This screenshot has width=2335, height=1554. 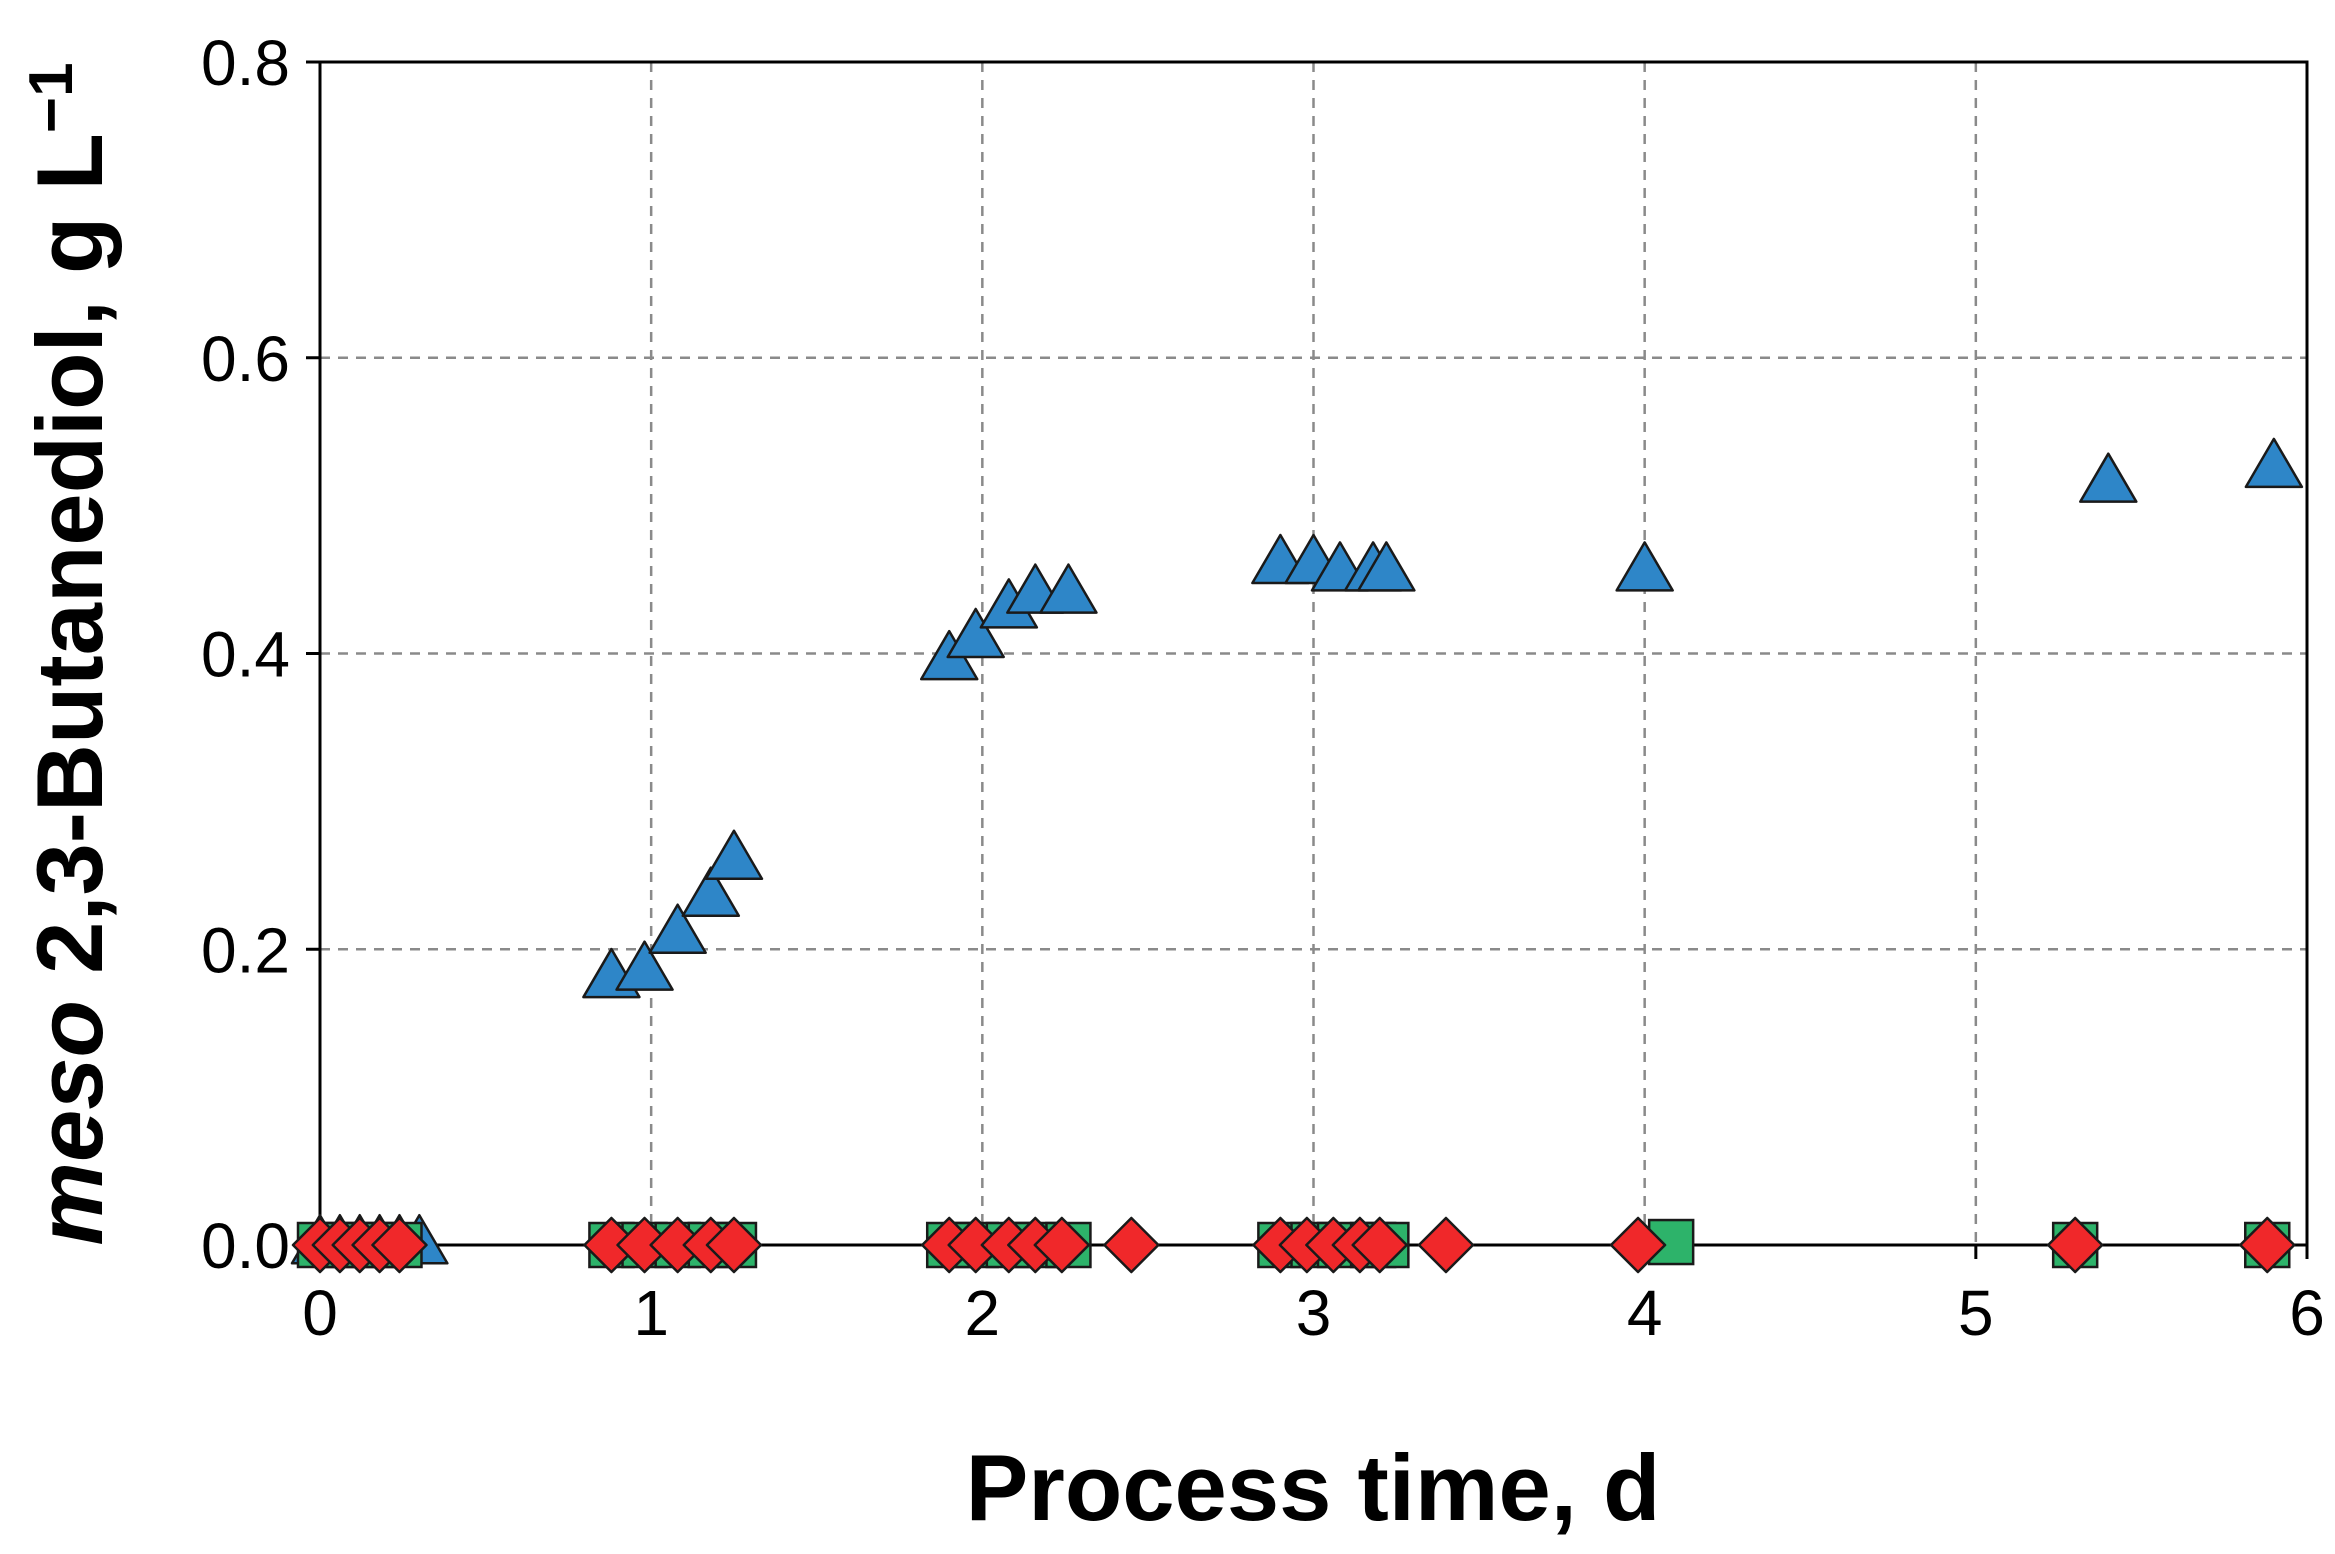 I want to click on x-tick-label: 6, so click(x=2307, y=1313).